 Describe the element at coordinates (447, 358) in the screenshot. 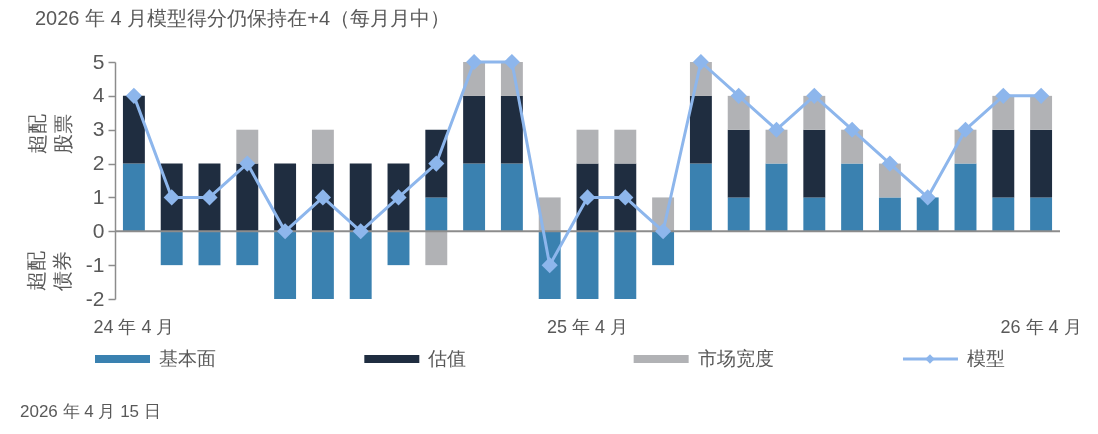

I see `legend-label: 估值` at that location.